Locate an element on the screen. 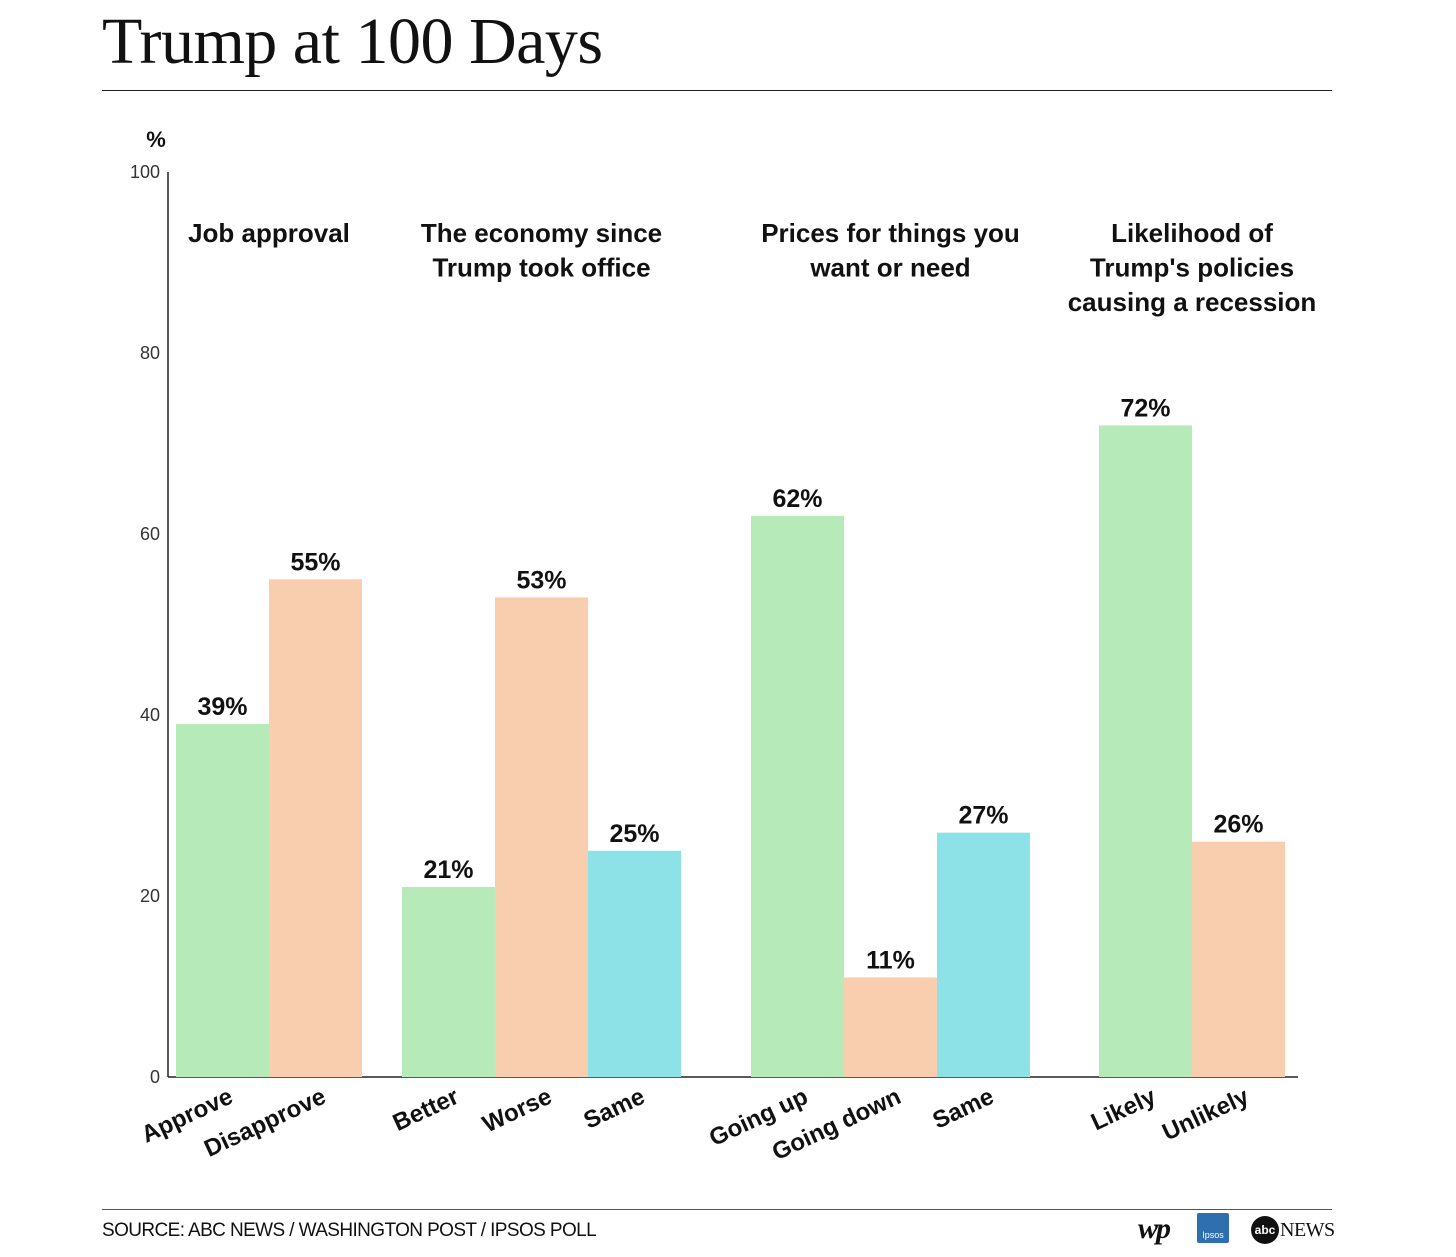 Image resolution: width=1456 pixels, height=1257 pixels. title-divider is located at coordinates (717, 90).